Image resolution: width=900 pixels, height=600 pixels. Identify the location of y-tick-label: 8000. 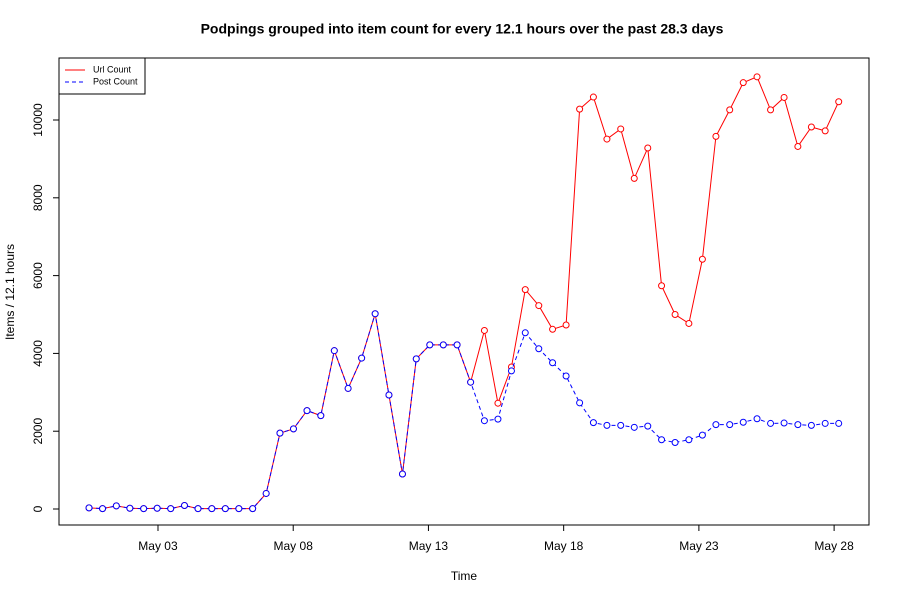
(38, 197).